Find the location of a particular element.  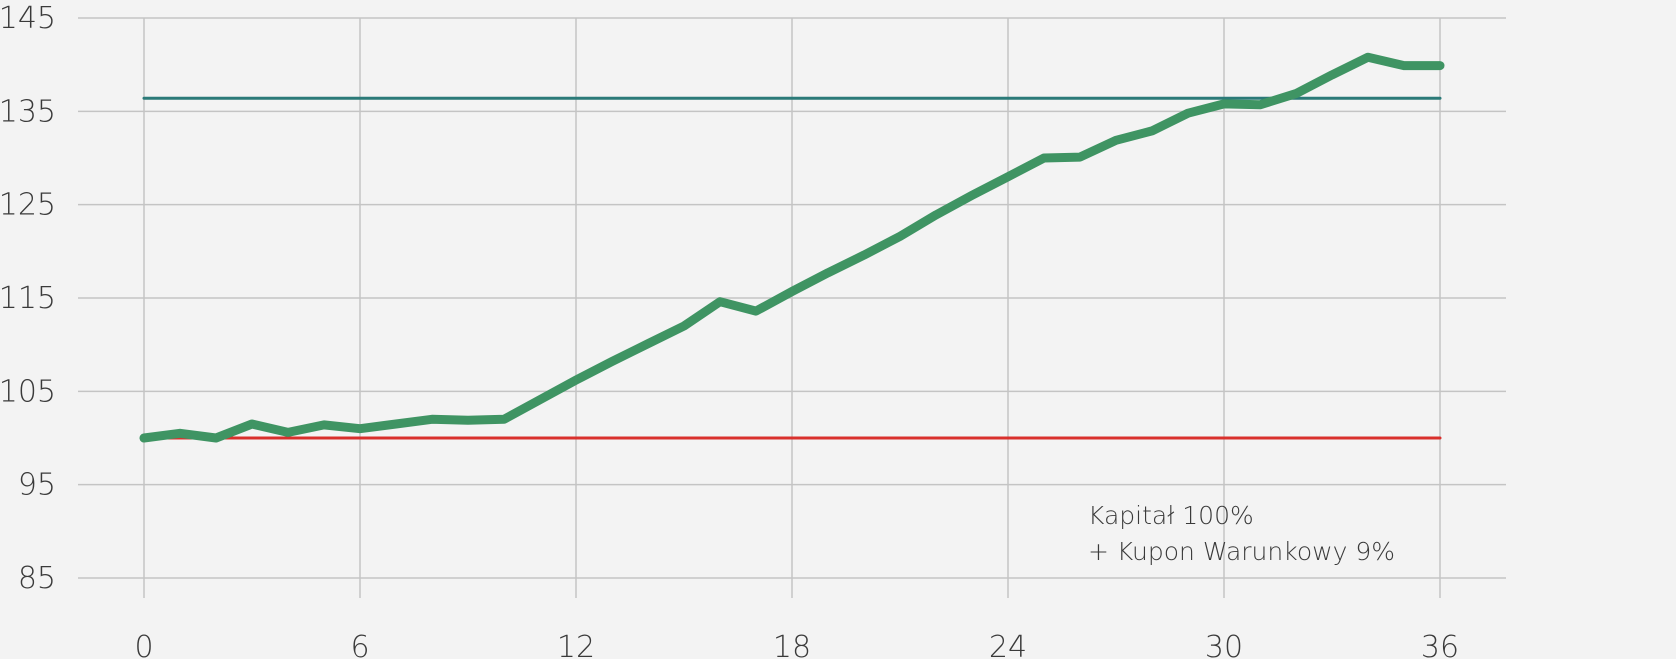

y-tick-label-95: 95 is located at coordinates (37, 485).